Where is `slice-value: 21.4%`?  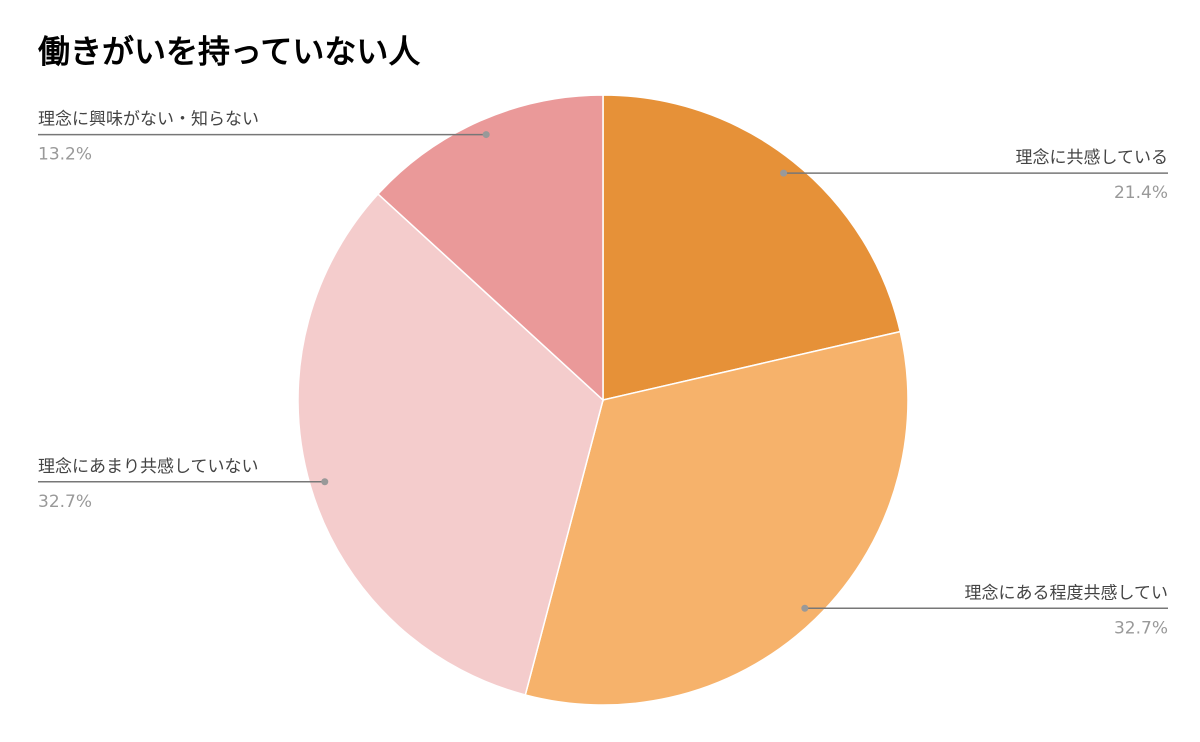 slice-value: 21.4% is located at coordinates (1141, 193).